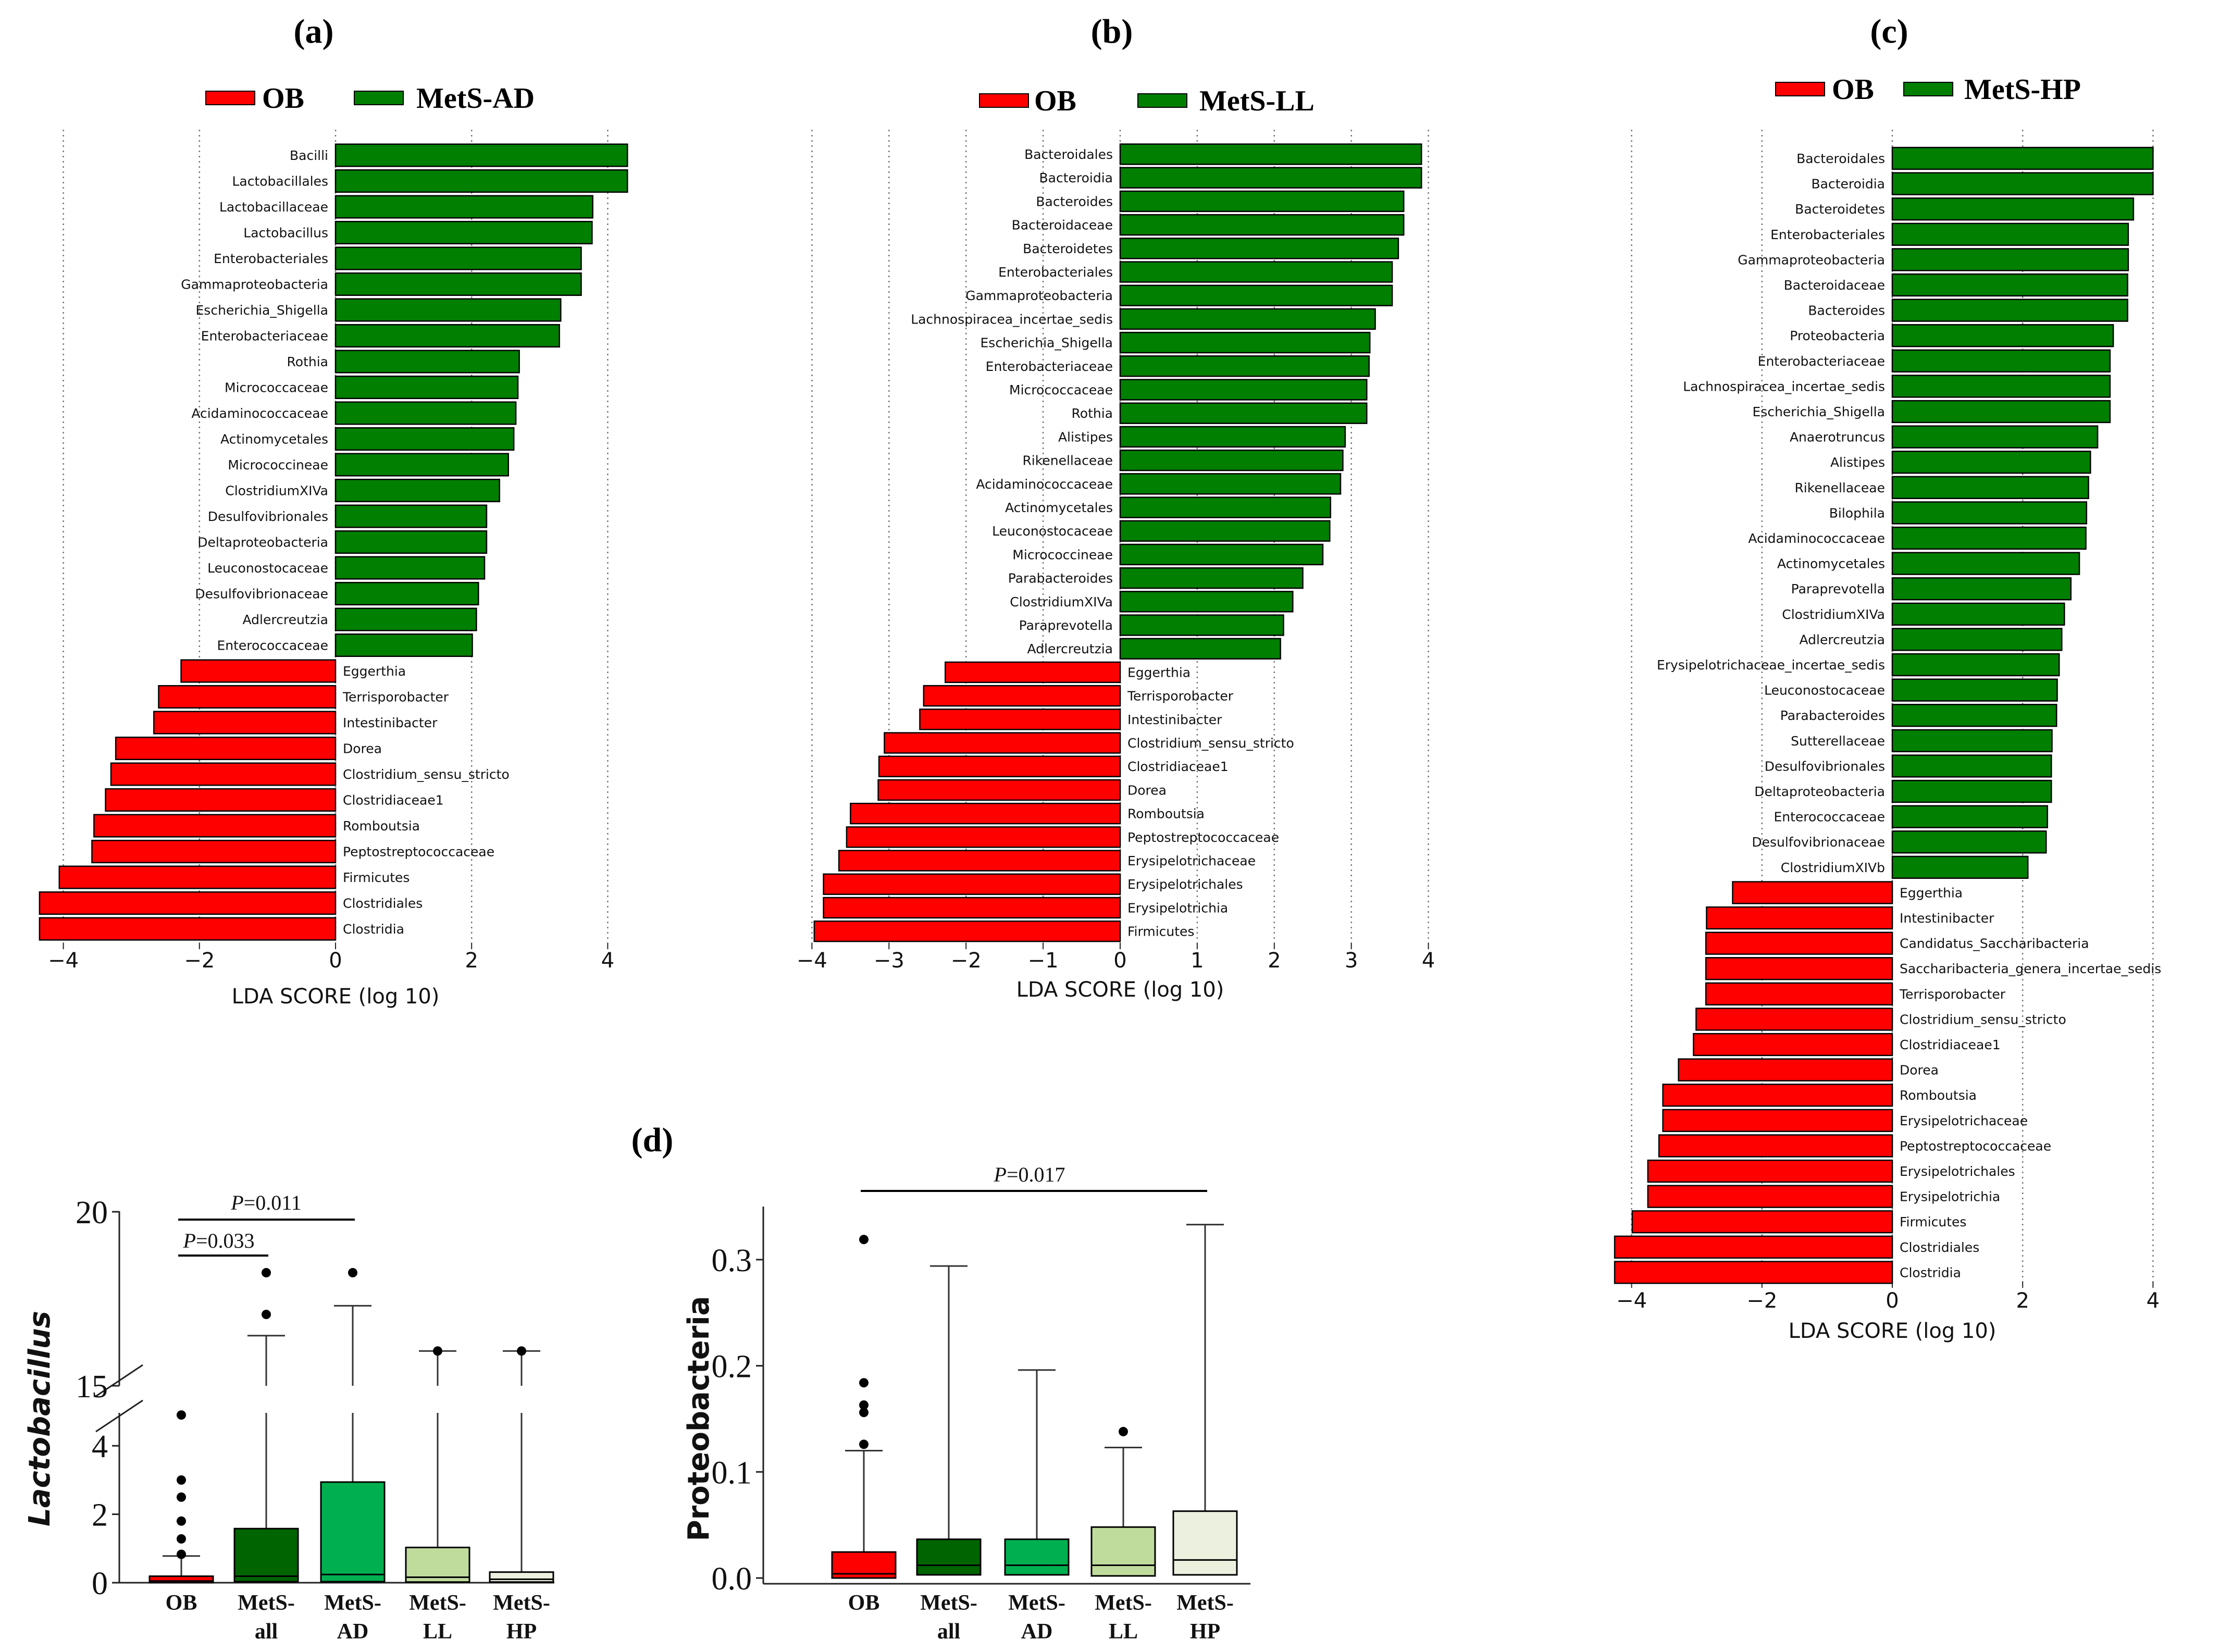 This screenshot has height=1652, width=2232. I want to click on x-tick-label: −2, so click(967, 961).